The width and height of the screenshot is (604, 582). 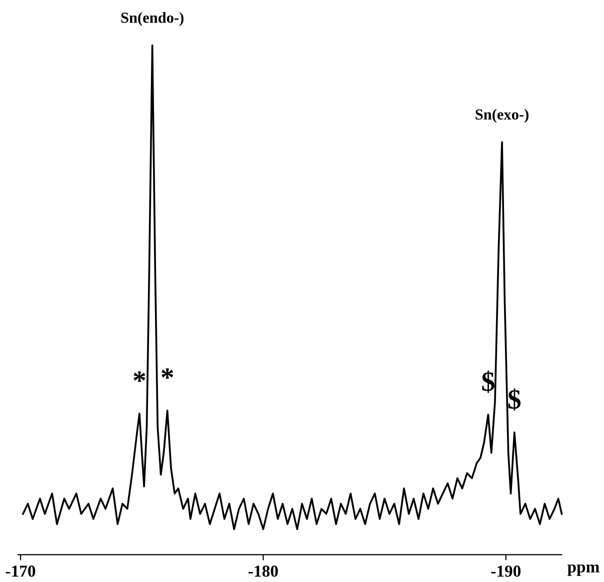 What do you see at coordinates (152, 19) in the screenshot?
I see `annotation: Sn(endo-)` at bounding box center [152, 19].